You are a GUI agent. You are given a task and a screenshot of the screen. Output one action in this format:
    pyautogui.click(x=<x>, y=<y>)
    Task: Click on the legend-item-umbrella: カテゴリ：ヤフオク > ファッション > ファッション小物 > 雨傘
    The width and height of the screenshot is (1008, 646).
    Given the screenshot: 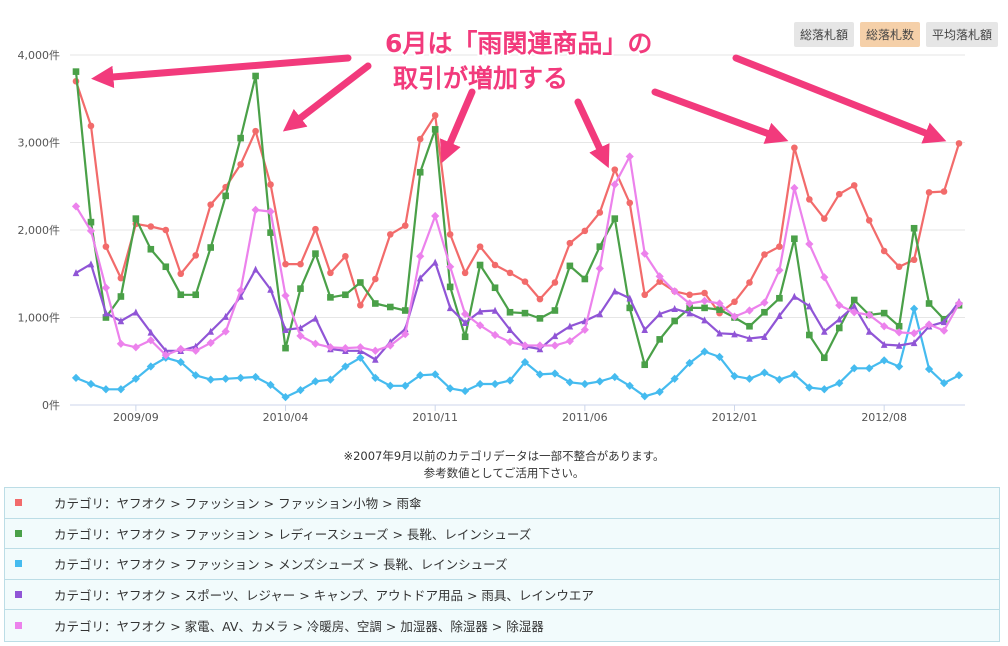 What is the action you would take?
    pyautogui.click(x=502, y=503)
    